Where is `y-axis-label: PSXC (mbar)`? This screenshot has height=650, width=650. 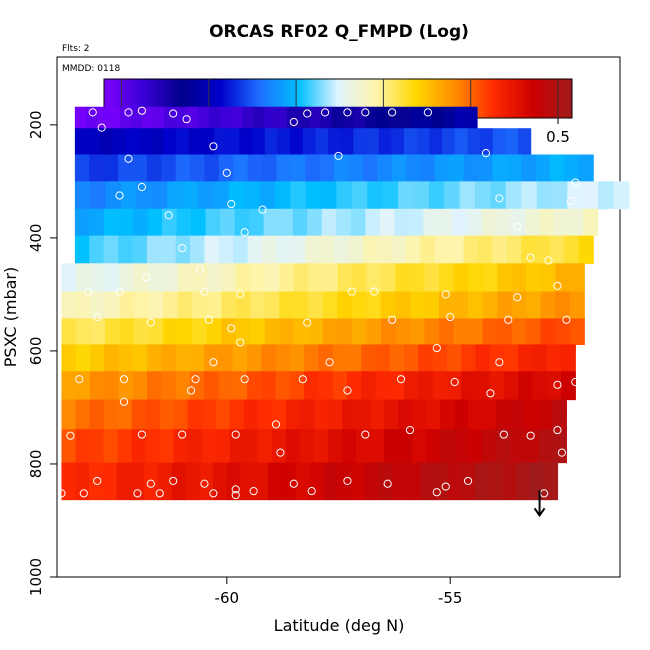 y-axis-label: PSXC (mbar) is located at coordinates (10, 317).